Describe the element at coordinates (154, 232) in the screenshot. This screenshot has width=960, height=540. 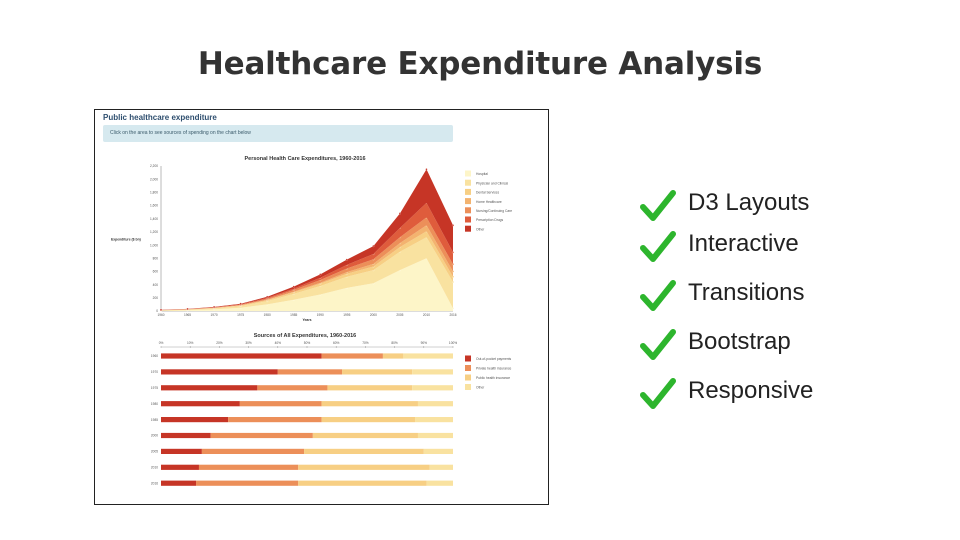
I see `area-y-tick-label: 1,200` at that location.